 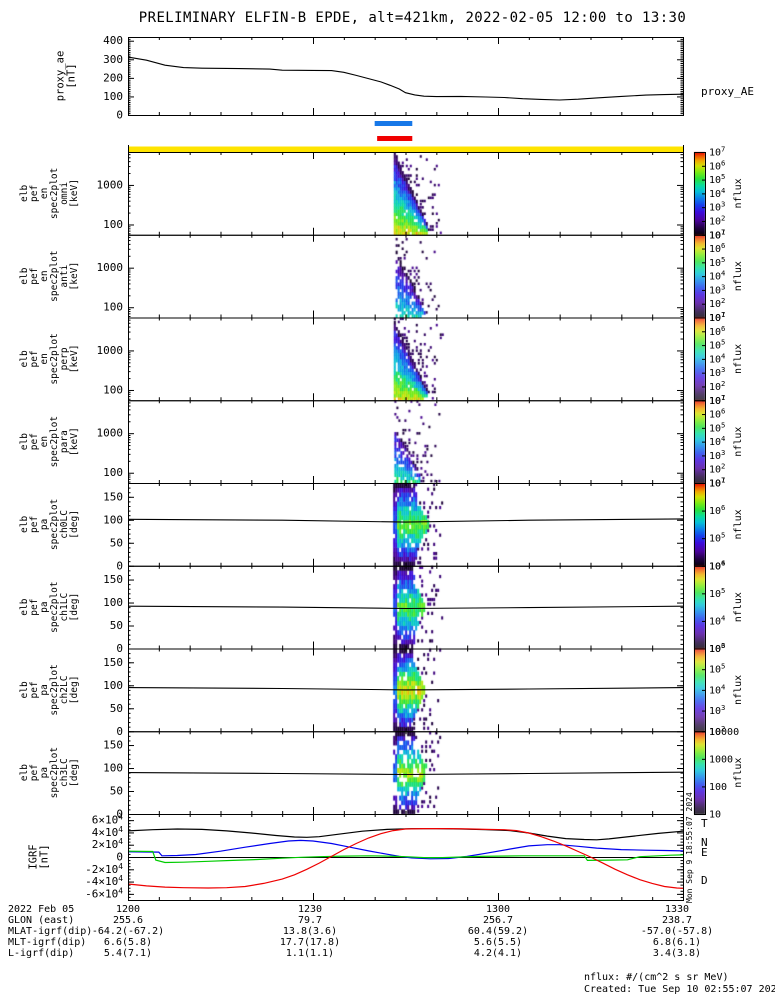 What do you see at coordinates (677, 931) in the screenshot?
I see `row-value: -57.0(-57.8)` at bounding box center [677, 931].